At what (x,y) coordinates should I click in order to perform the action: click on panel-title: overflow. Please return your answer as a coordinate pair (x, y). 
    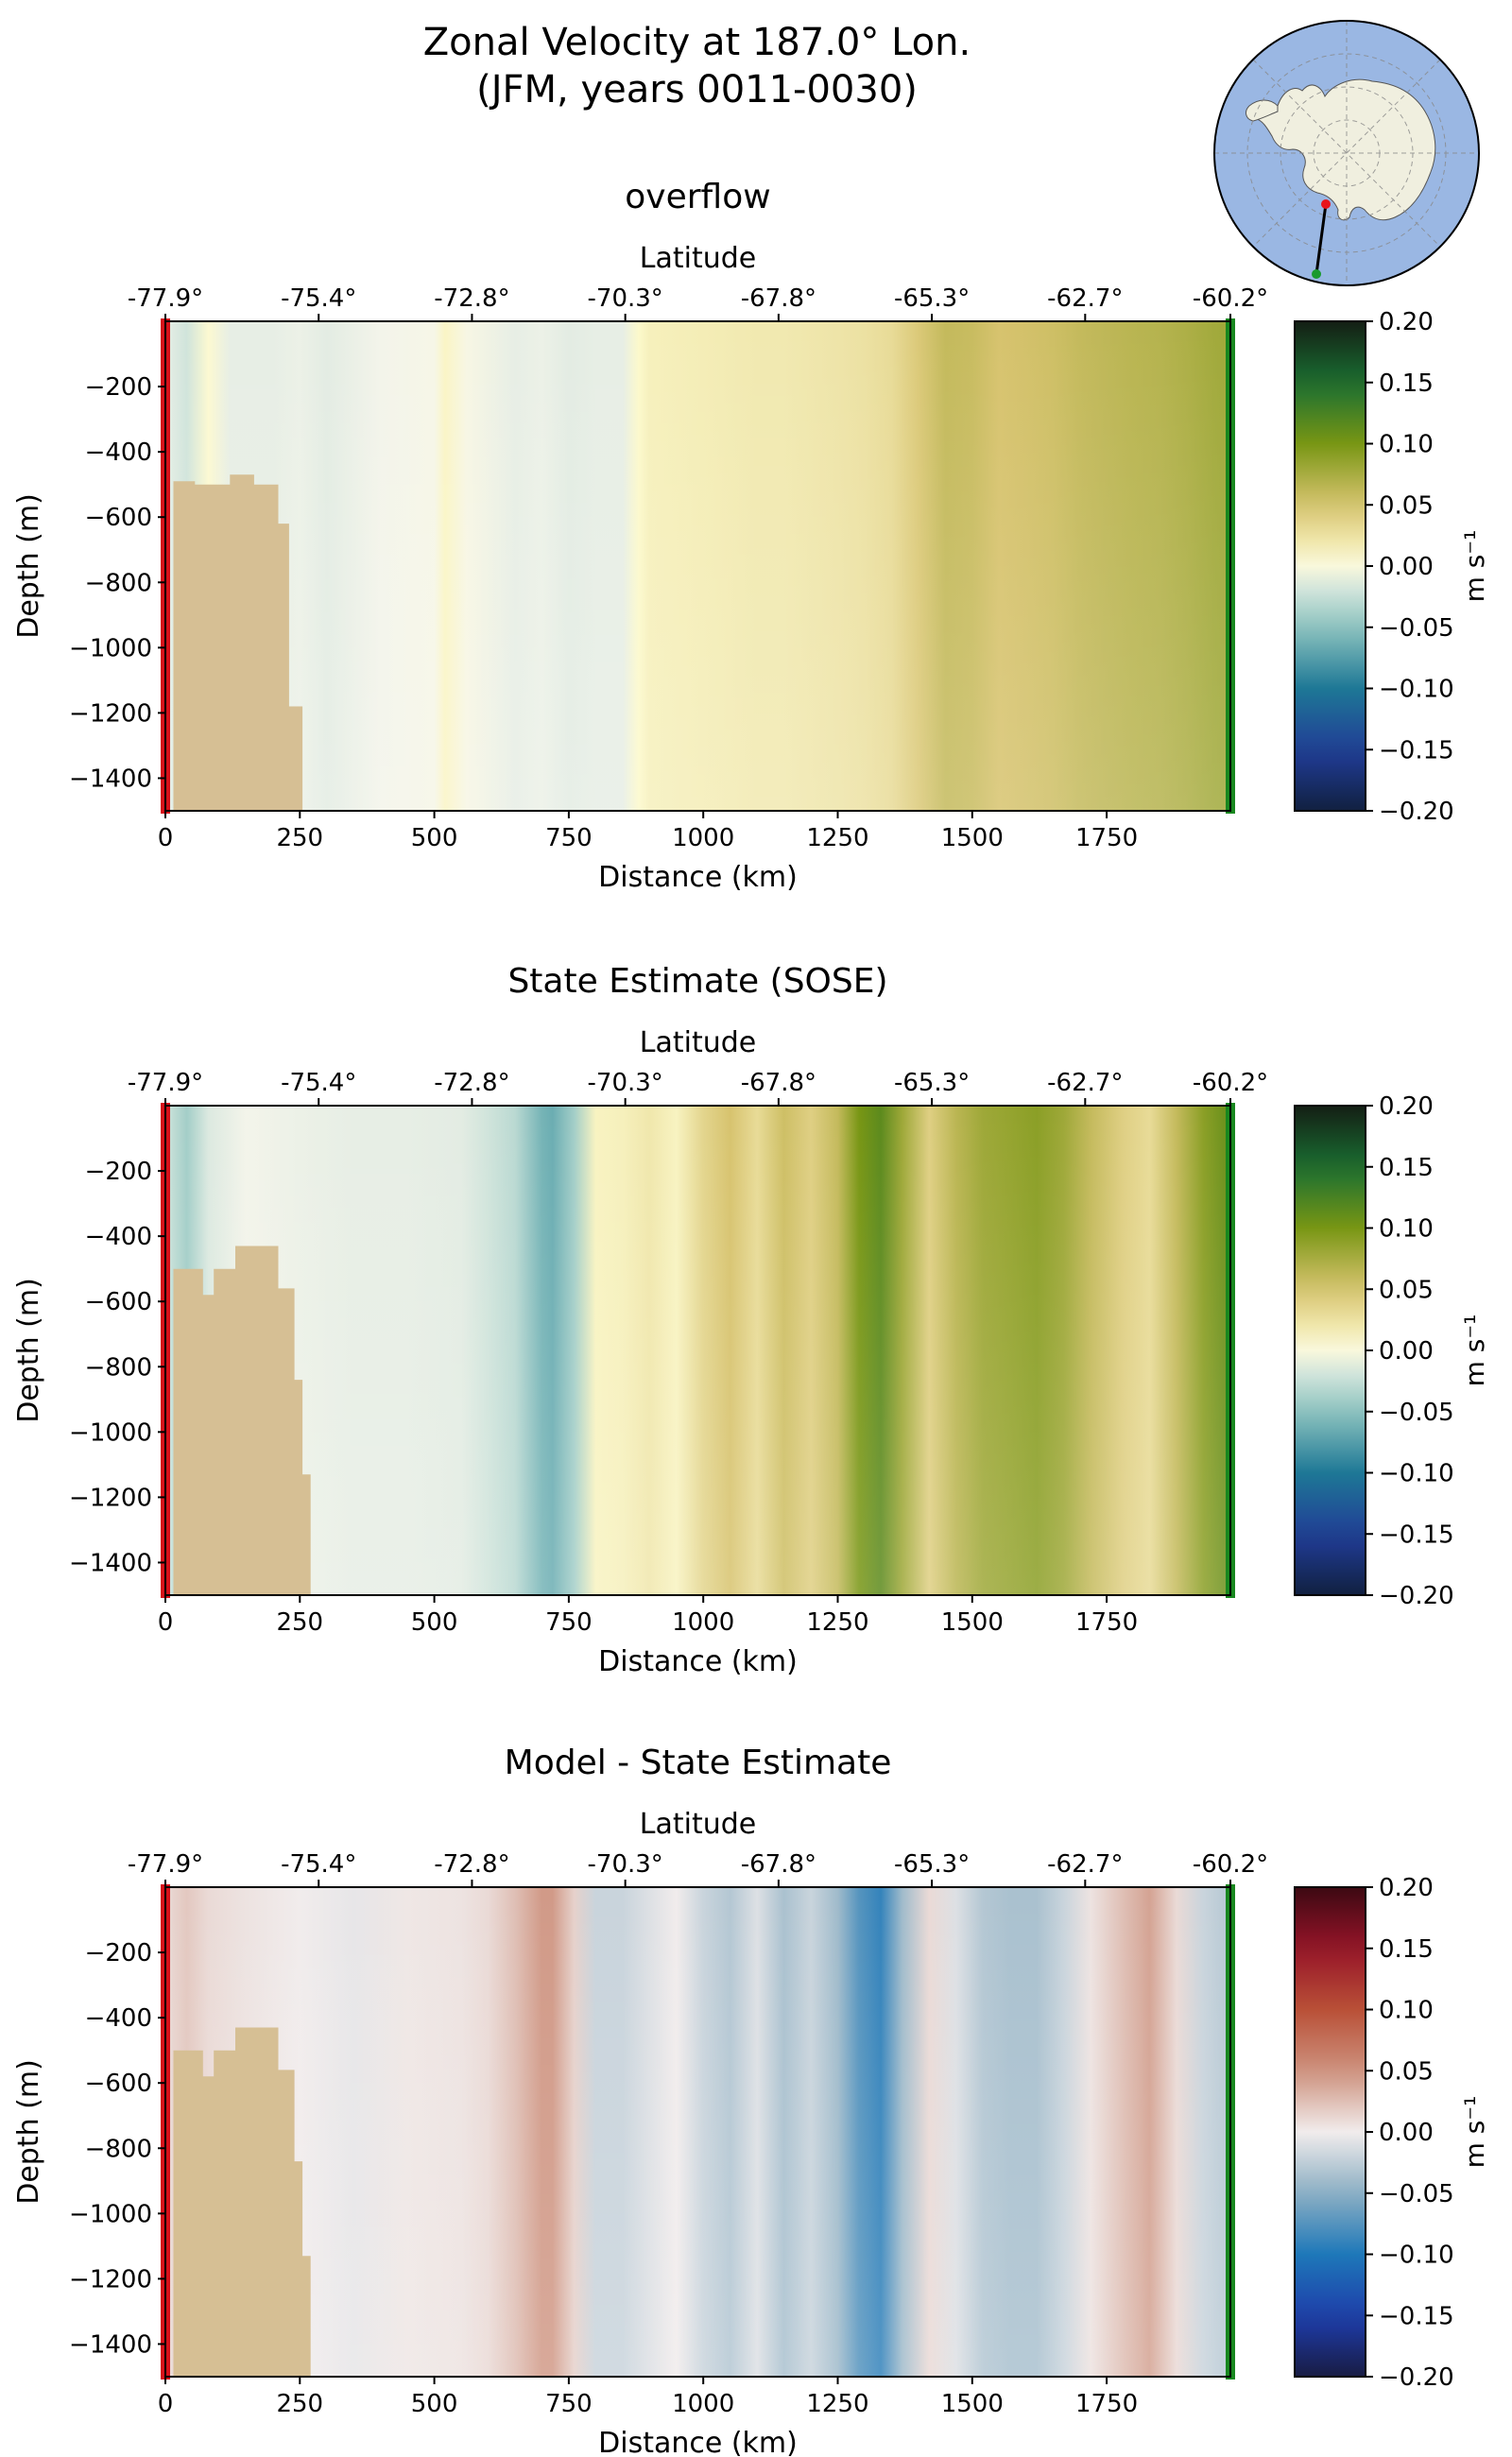
    Looking at the image, I should click on (697, 197).